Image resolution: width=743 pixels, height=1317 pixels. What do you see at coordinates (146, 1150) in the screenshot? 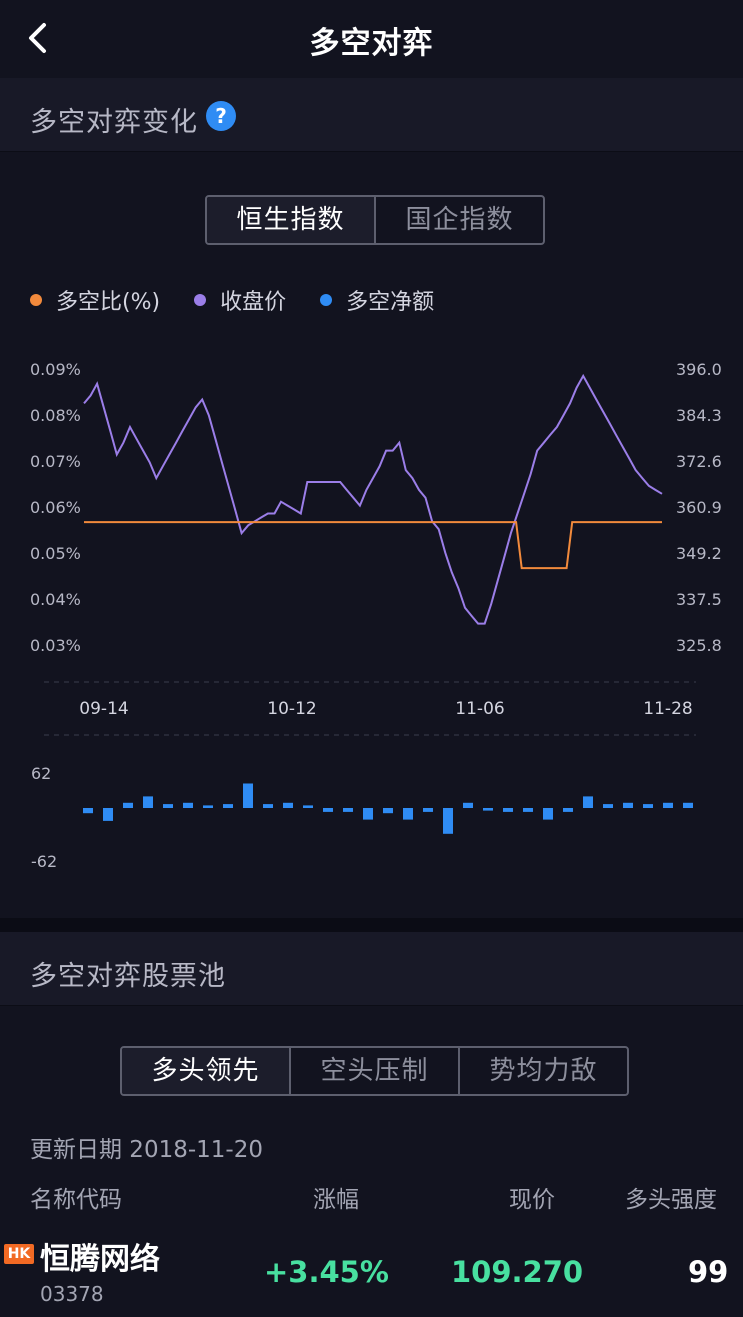
I see `update-date: 更新日期 2018-11-20` at bounding box center [146, 1150].